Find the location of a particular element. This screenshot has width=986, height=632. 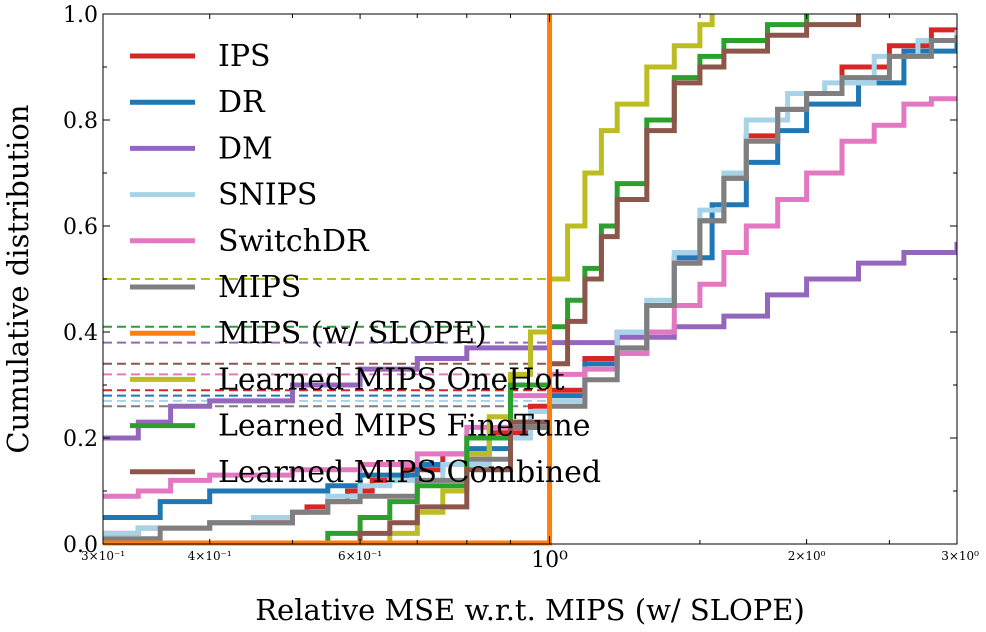

reference-hlines is located at coordinates (326, 343).